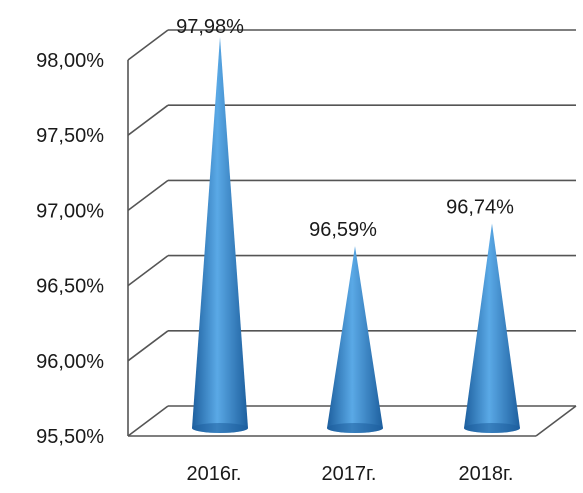 This screenshot has height=493, width=583. What do you see at coordinates (480, 208) in the screenshot?
I see `data-label: 96,74%` at bounding box center [480, 208].